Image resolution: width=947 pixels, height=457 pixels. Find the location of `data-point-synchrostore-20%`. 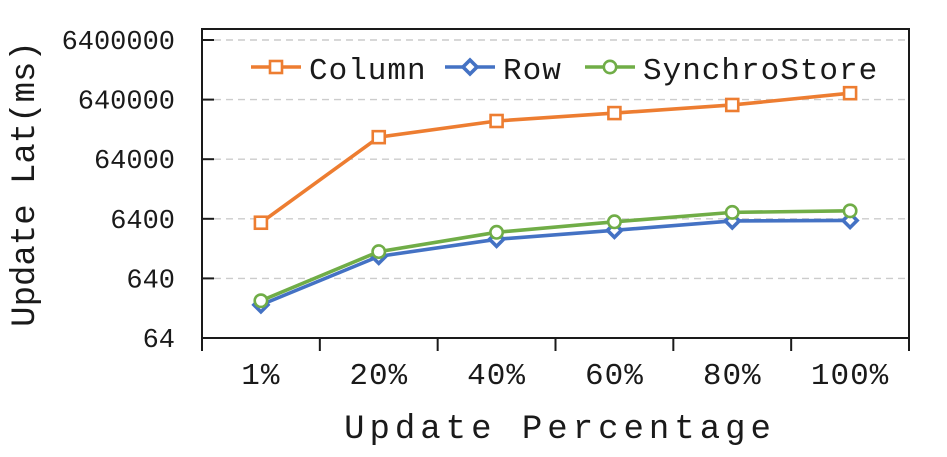

data-point-synchrostore-20% is located at coordinates (379, 252).